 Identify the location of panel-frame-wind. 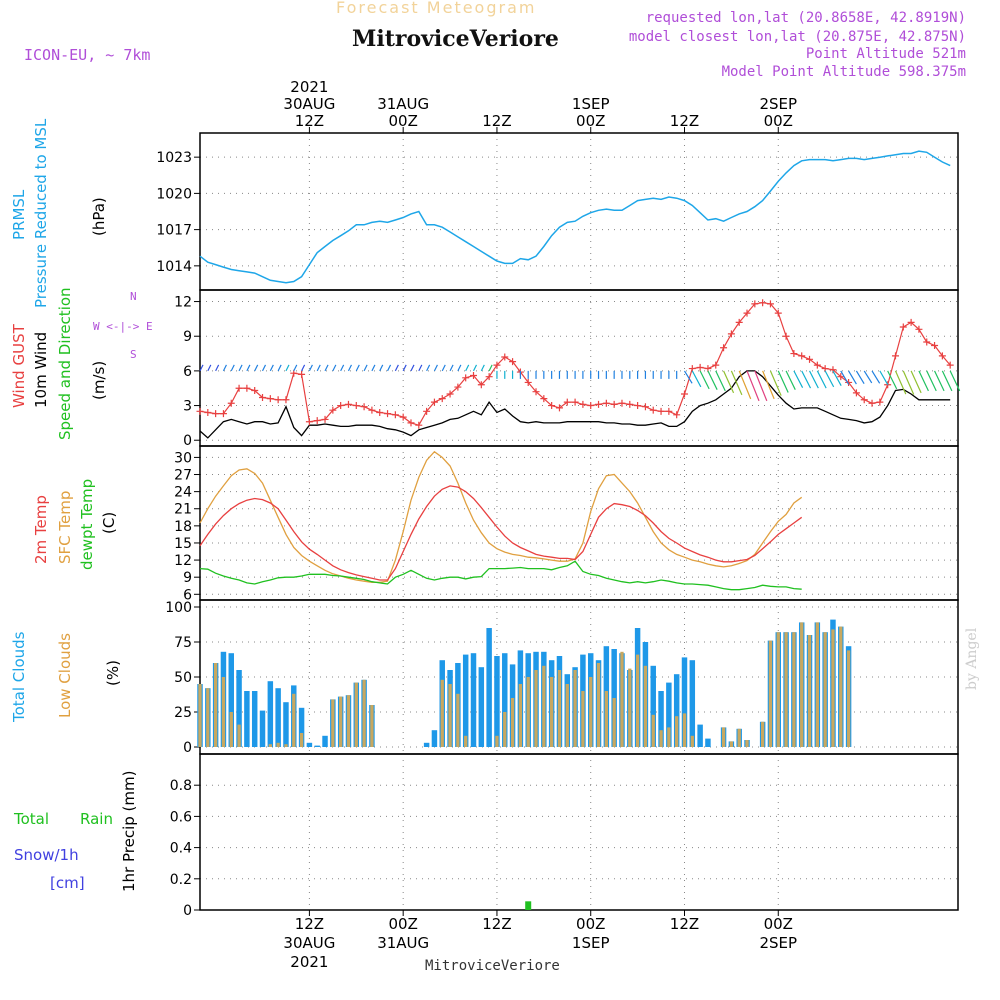
(579, 368).